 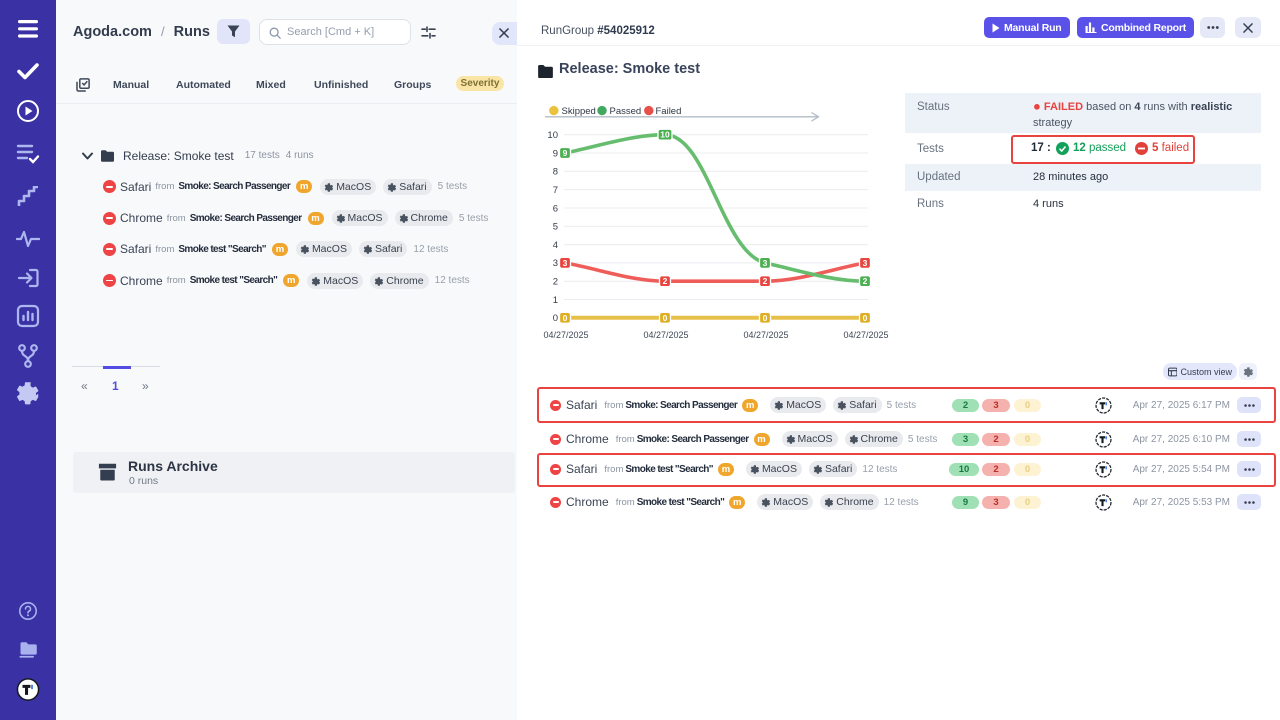 What do you see at coordinates (555, 172) in the screenshot?
I see `svg-text: 8` at bounding box center [555, 172].